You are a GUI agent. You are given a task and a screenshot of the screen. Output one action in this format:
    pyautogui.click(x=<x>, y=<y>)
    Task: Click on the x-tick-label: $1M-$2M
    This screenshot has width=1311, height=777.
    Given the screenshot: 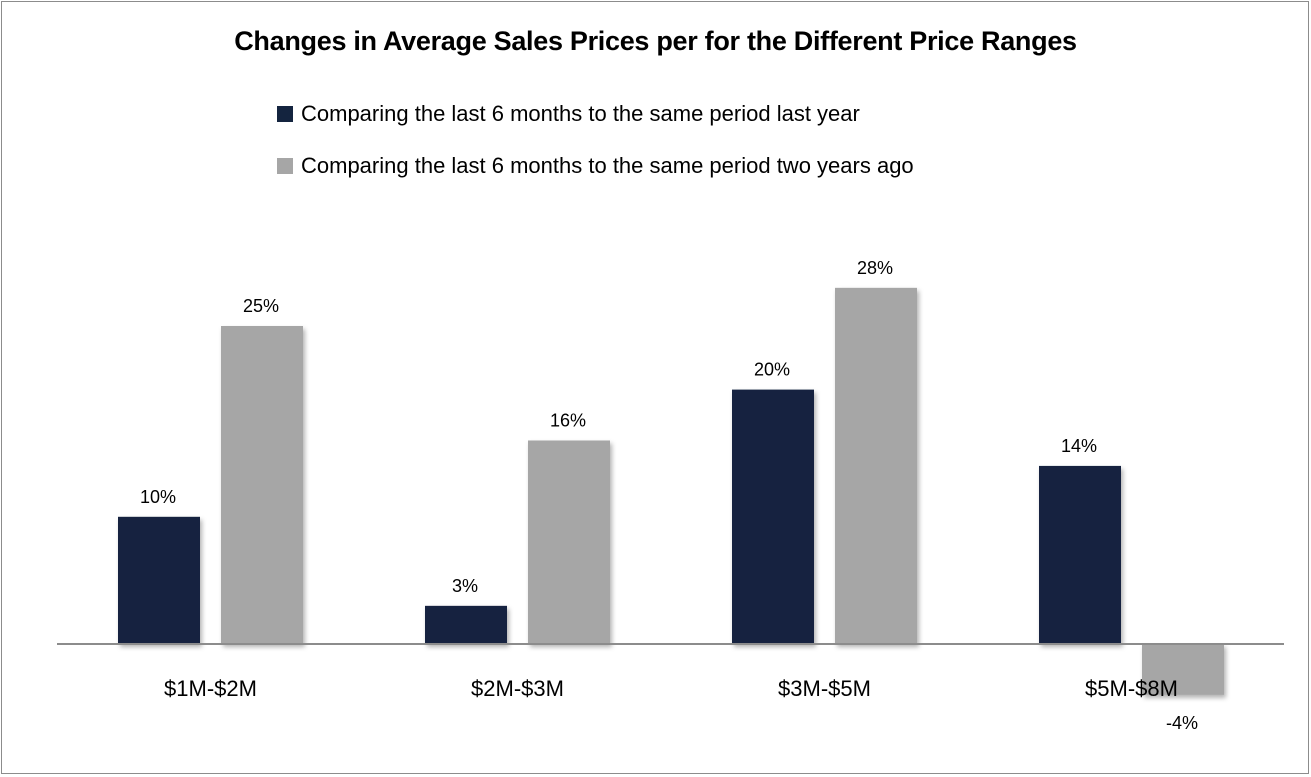 What is the action you would take?
    pyautogui.click(x=210, y=688)
    